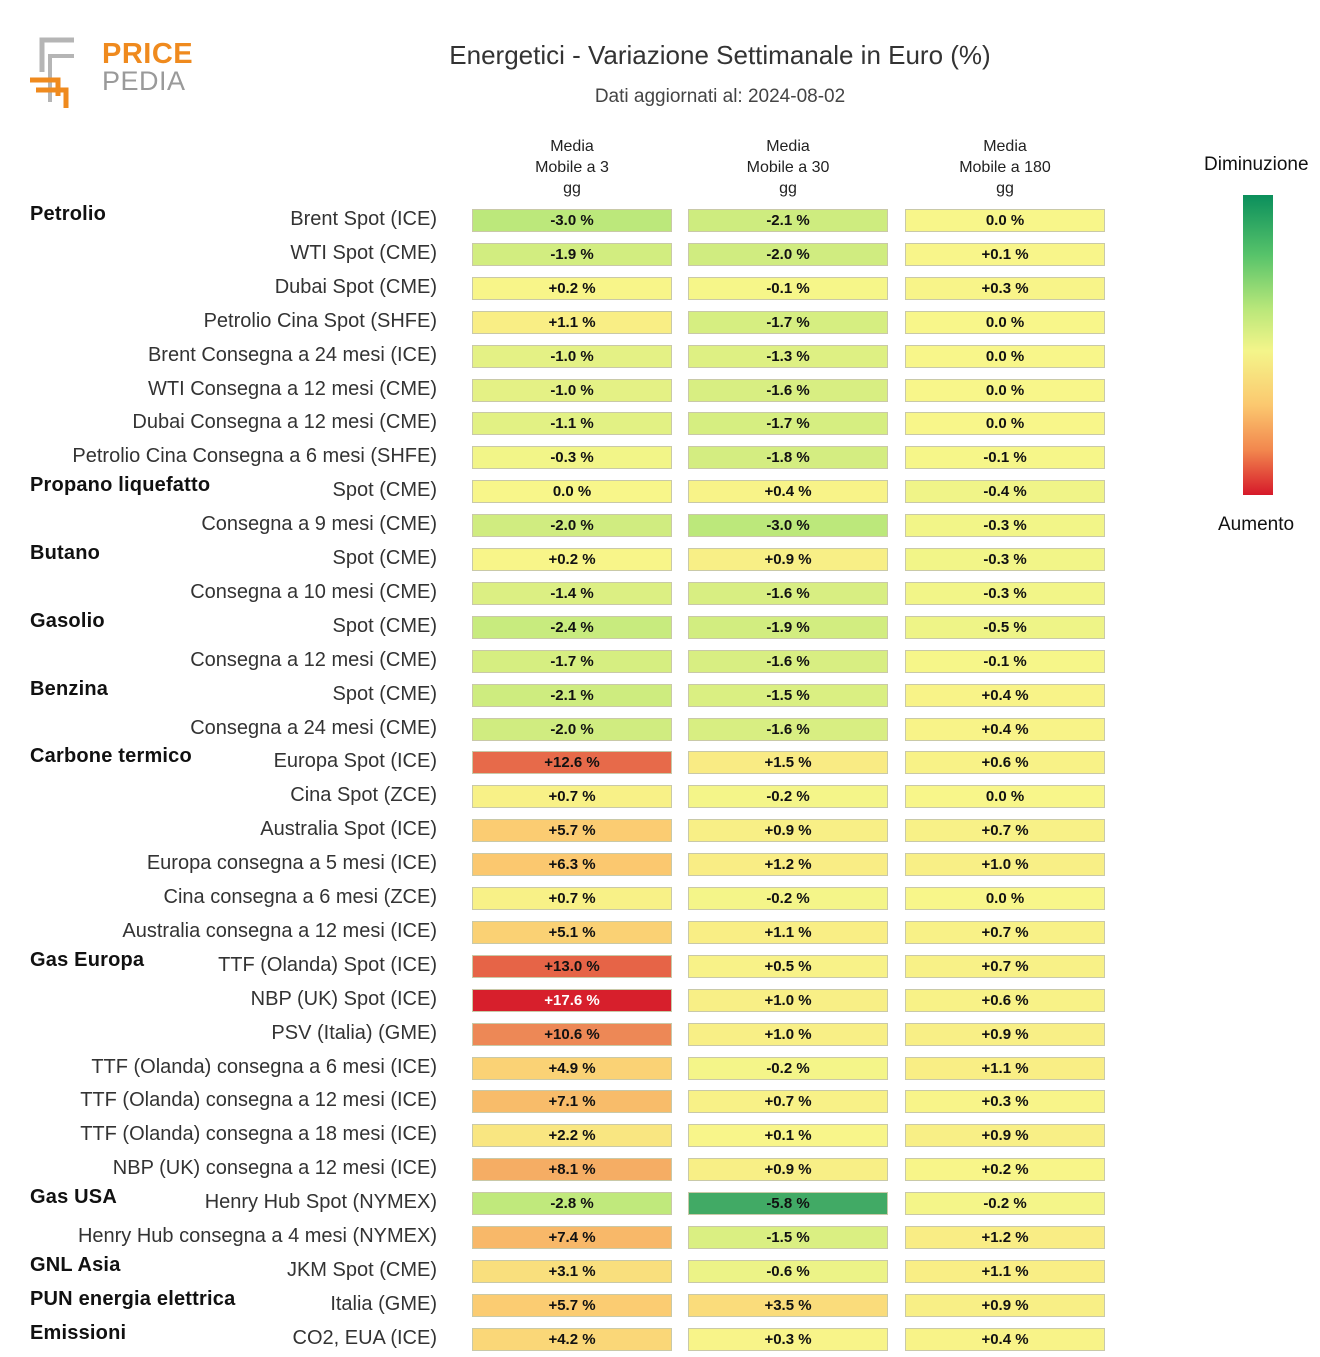  Describe the element at coordinates (1005, 763) in the screenshot. I see `heatmap-cell: +0.6 %` at that location.